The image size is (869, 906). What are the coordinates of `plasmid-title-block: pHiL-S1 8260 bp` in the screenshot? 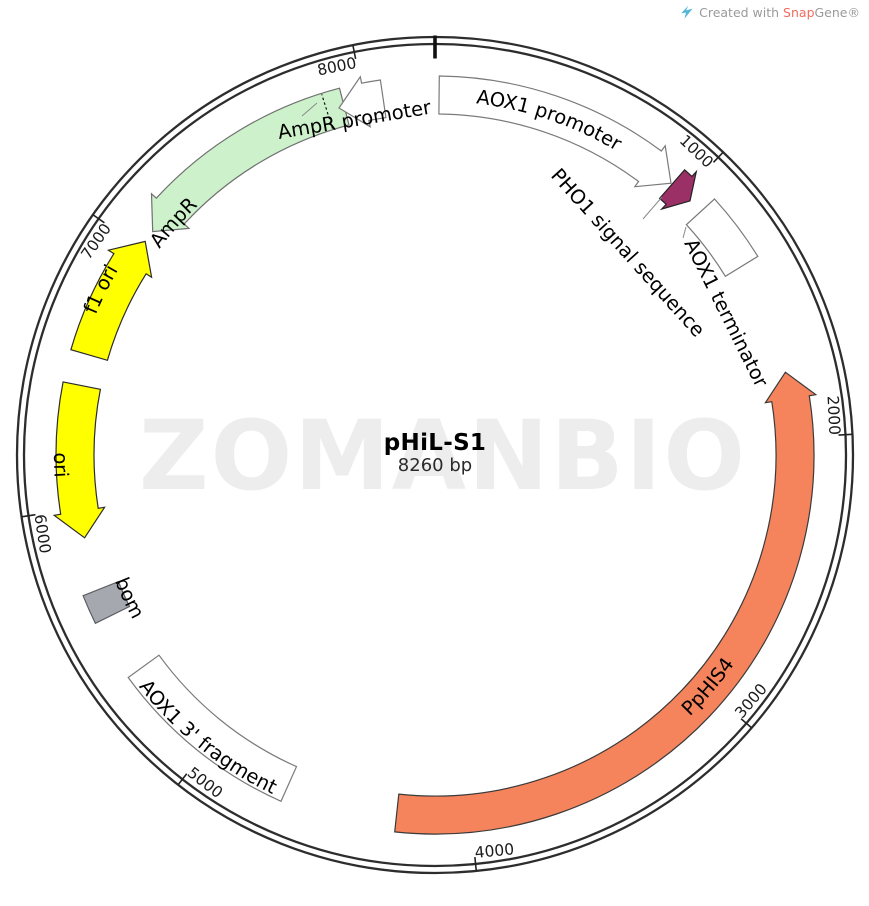 It's located at (435, 453).